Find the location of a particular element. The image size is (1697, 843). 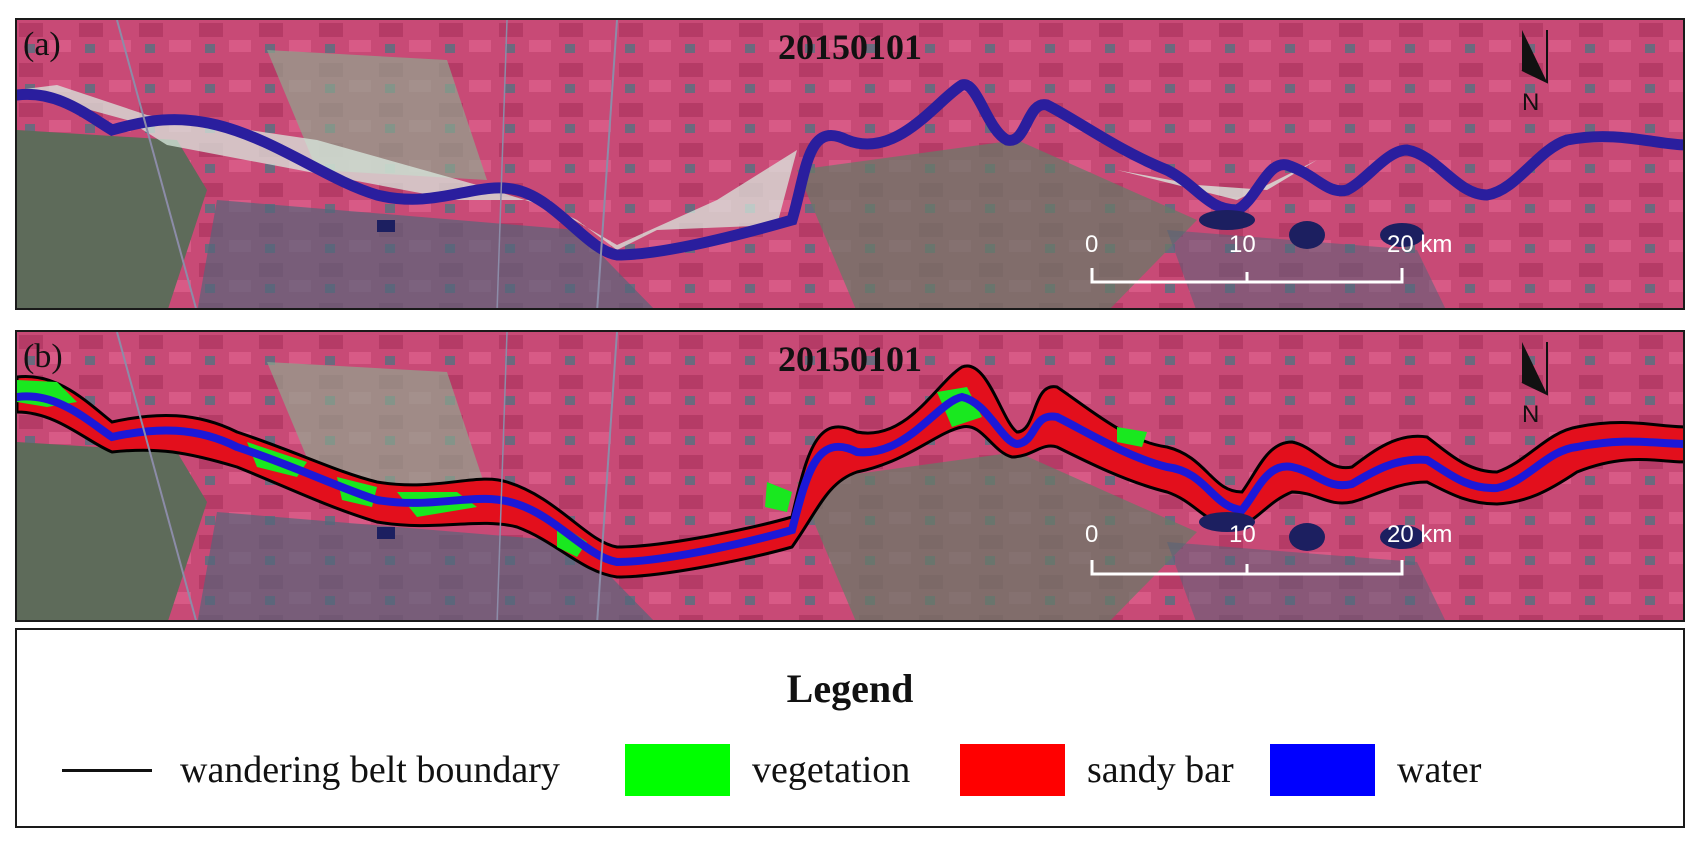

boundary-line-swatch is located at coordinates (107, 770).